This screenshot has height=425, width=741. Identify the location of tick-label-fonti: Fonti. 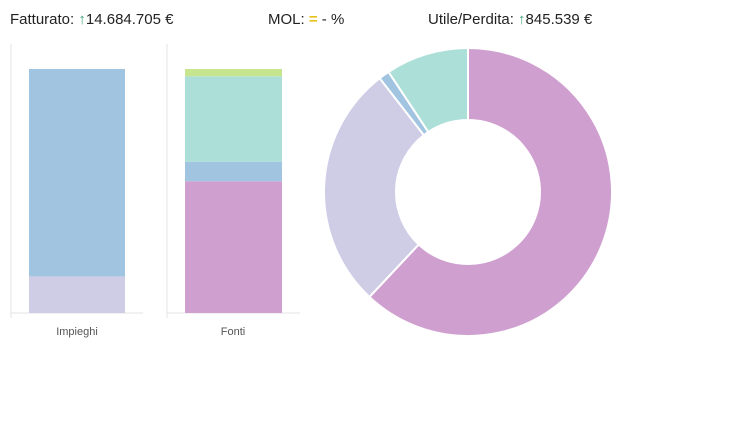
(233, 332).